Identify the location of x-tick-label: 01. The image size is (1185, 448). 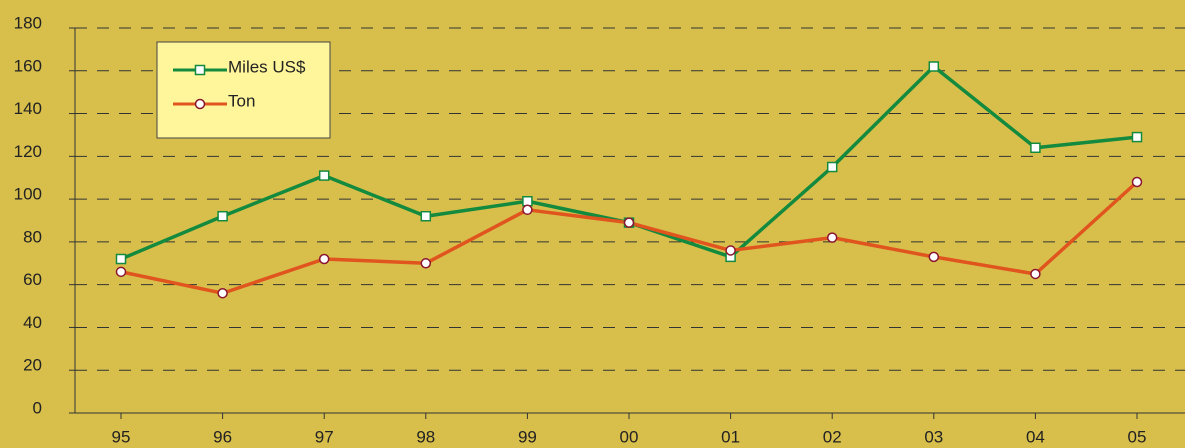
(730, 436).